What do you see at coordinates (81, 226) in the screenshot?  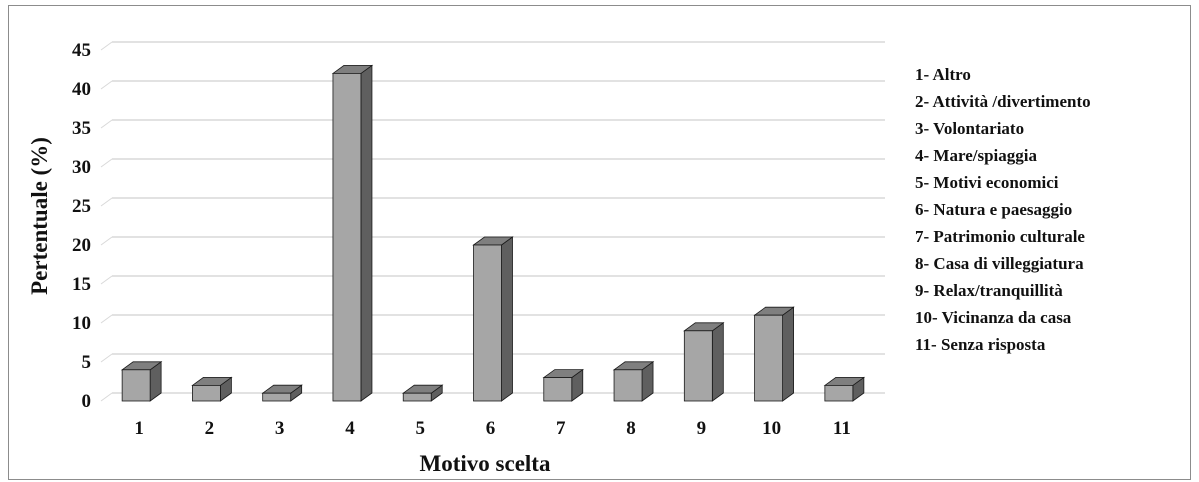 I see `y-axis-ticks: 0 5 10 15 20 25 30 35 40 45` at bounding box center [81, 226].